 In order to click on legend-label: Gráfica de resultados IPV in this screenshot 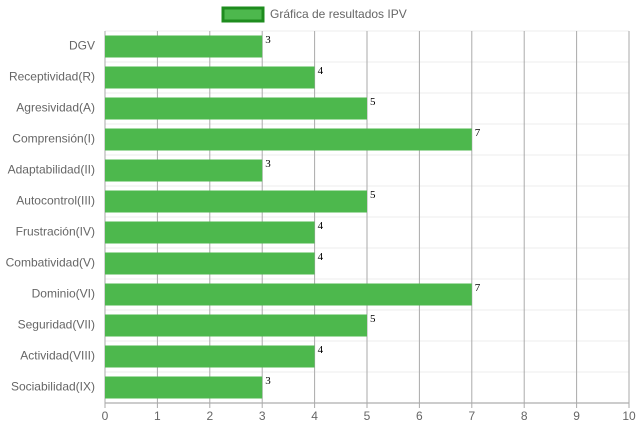, I will do `click(338, 14)`.